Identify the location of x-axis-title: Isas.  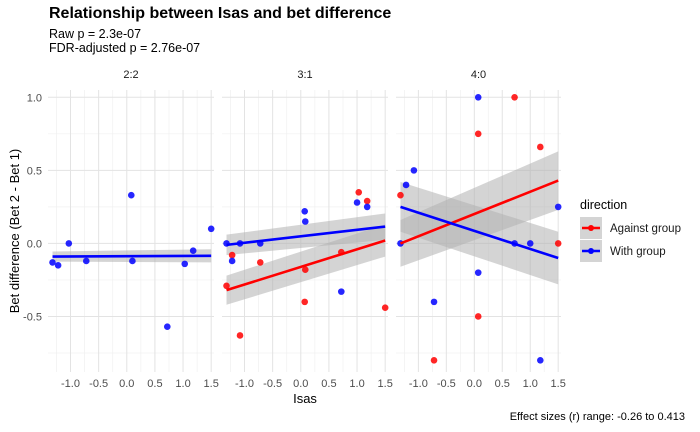
(305, 398).